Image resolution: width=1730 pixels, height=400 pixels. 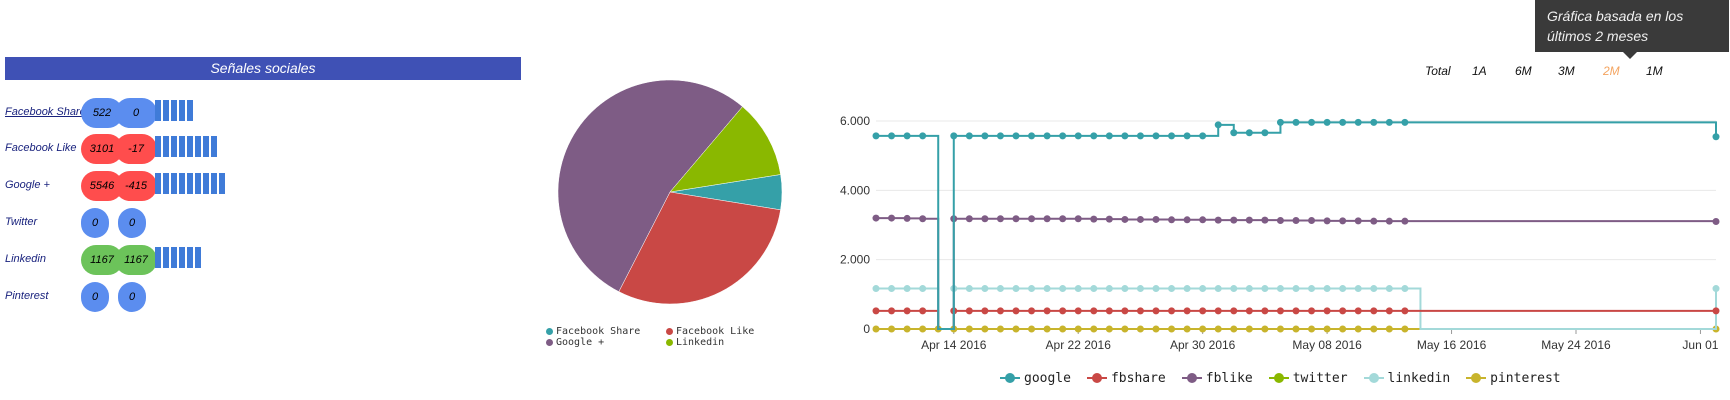 I want to click on legend-dot-icon, so click(x=669, y=342).